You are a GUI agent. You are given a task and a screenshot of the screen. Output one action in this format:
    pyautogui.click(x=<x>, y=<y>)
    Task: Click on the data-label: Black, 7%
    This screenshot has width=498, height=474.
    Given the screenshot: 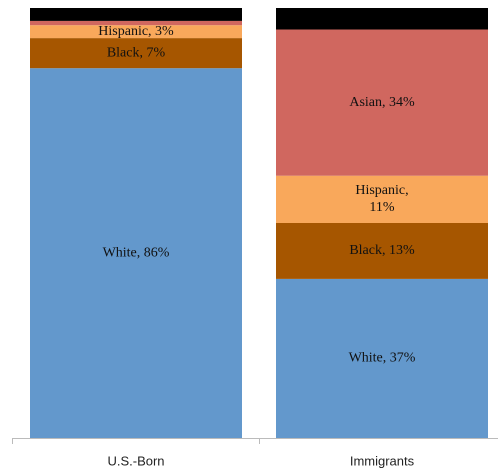 What is the action you would take?
    pyautogui.click(x=136, y=52)
    